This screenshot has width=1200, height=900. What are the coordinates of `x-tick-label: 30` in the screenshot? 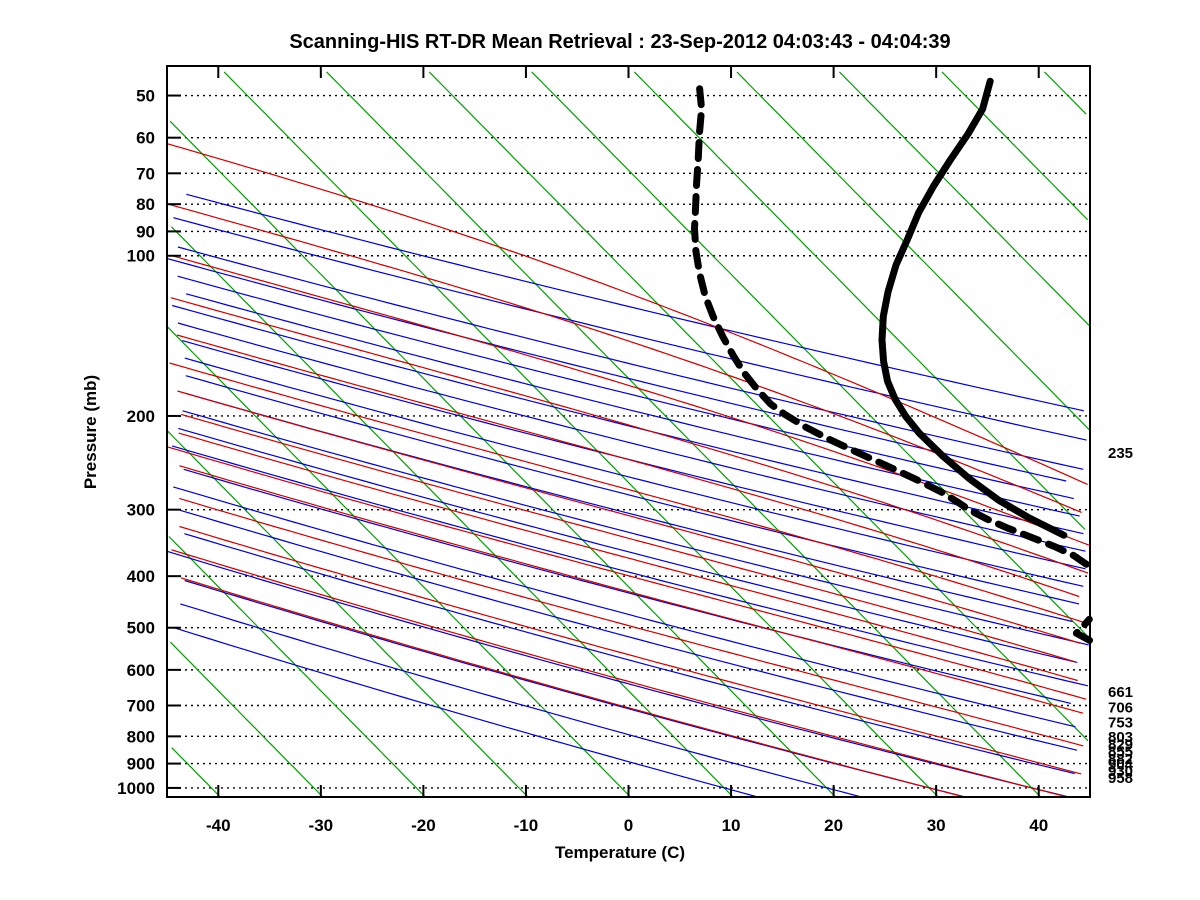 It's located at (936, 825).